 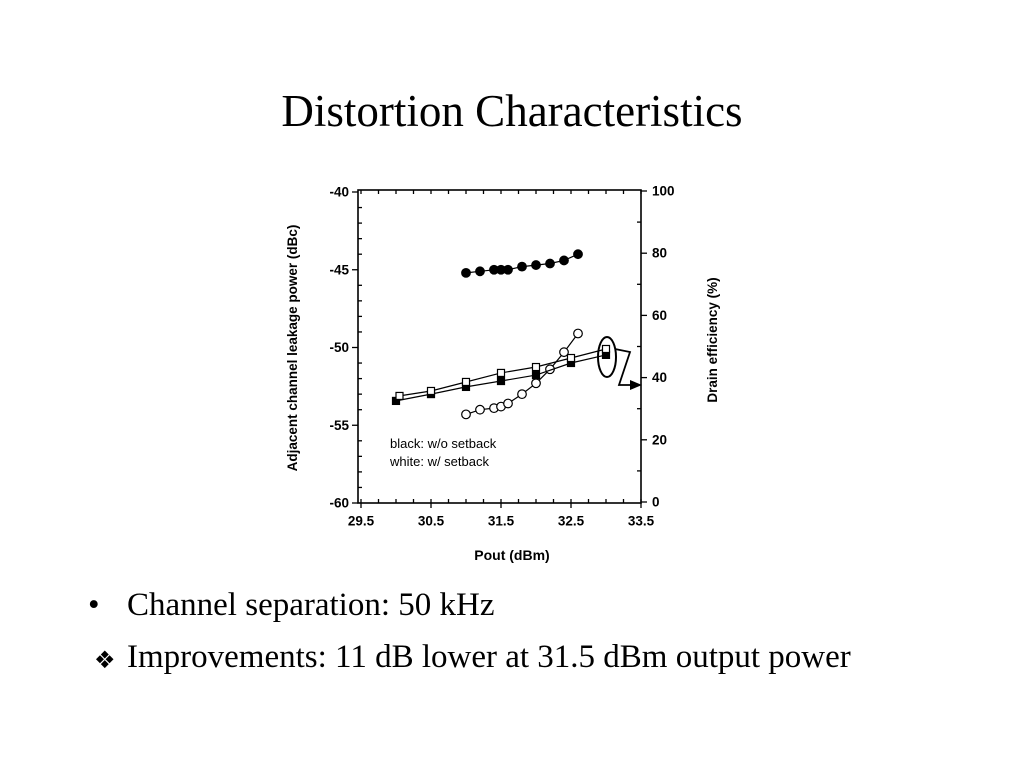 I want to click on annotation-black: black: w/o setback, so click(x=443, y=443).